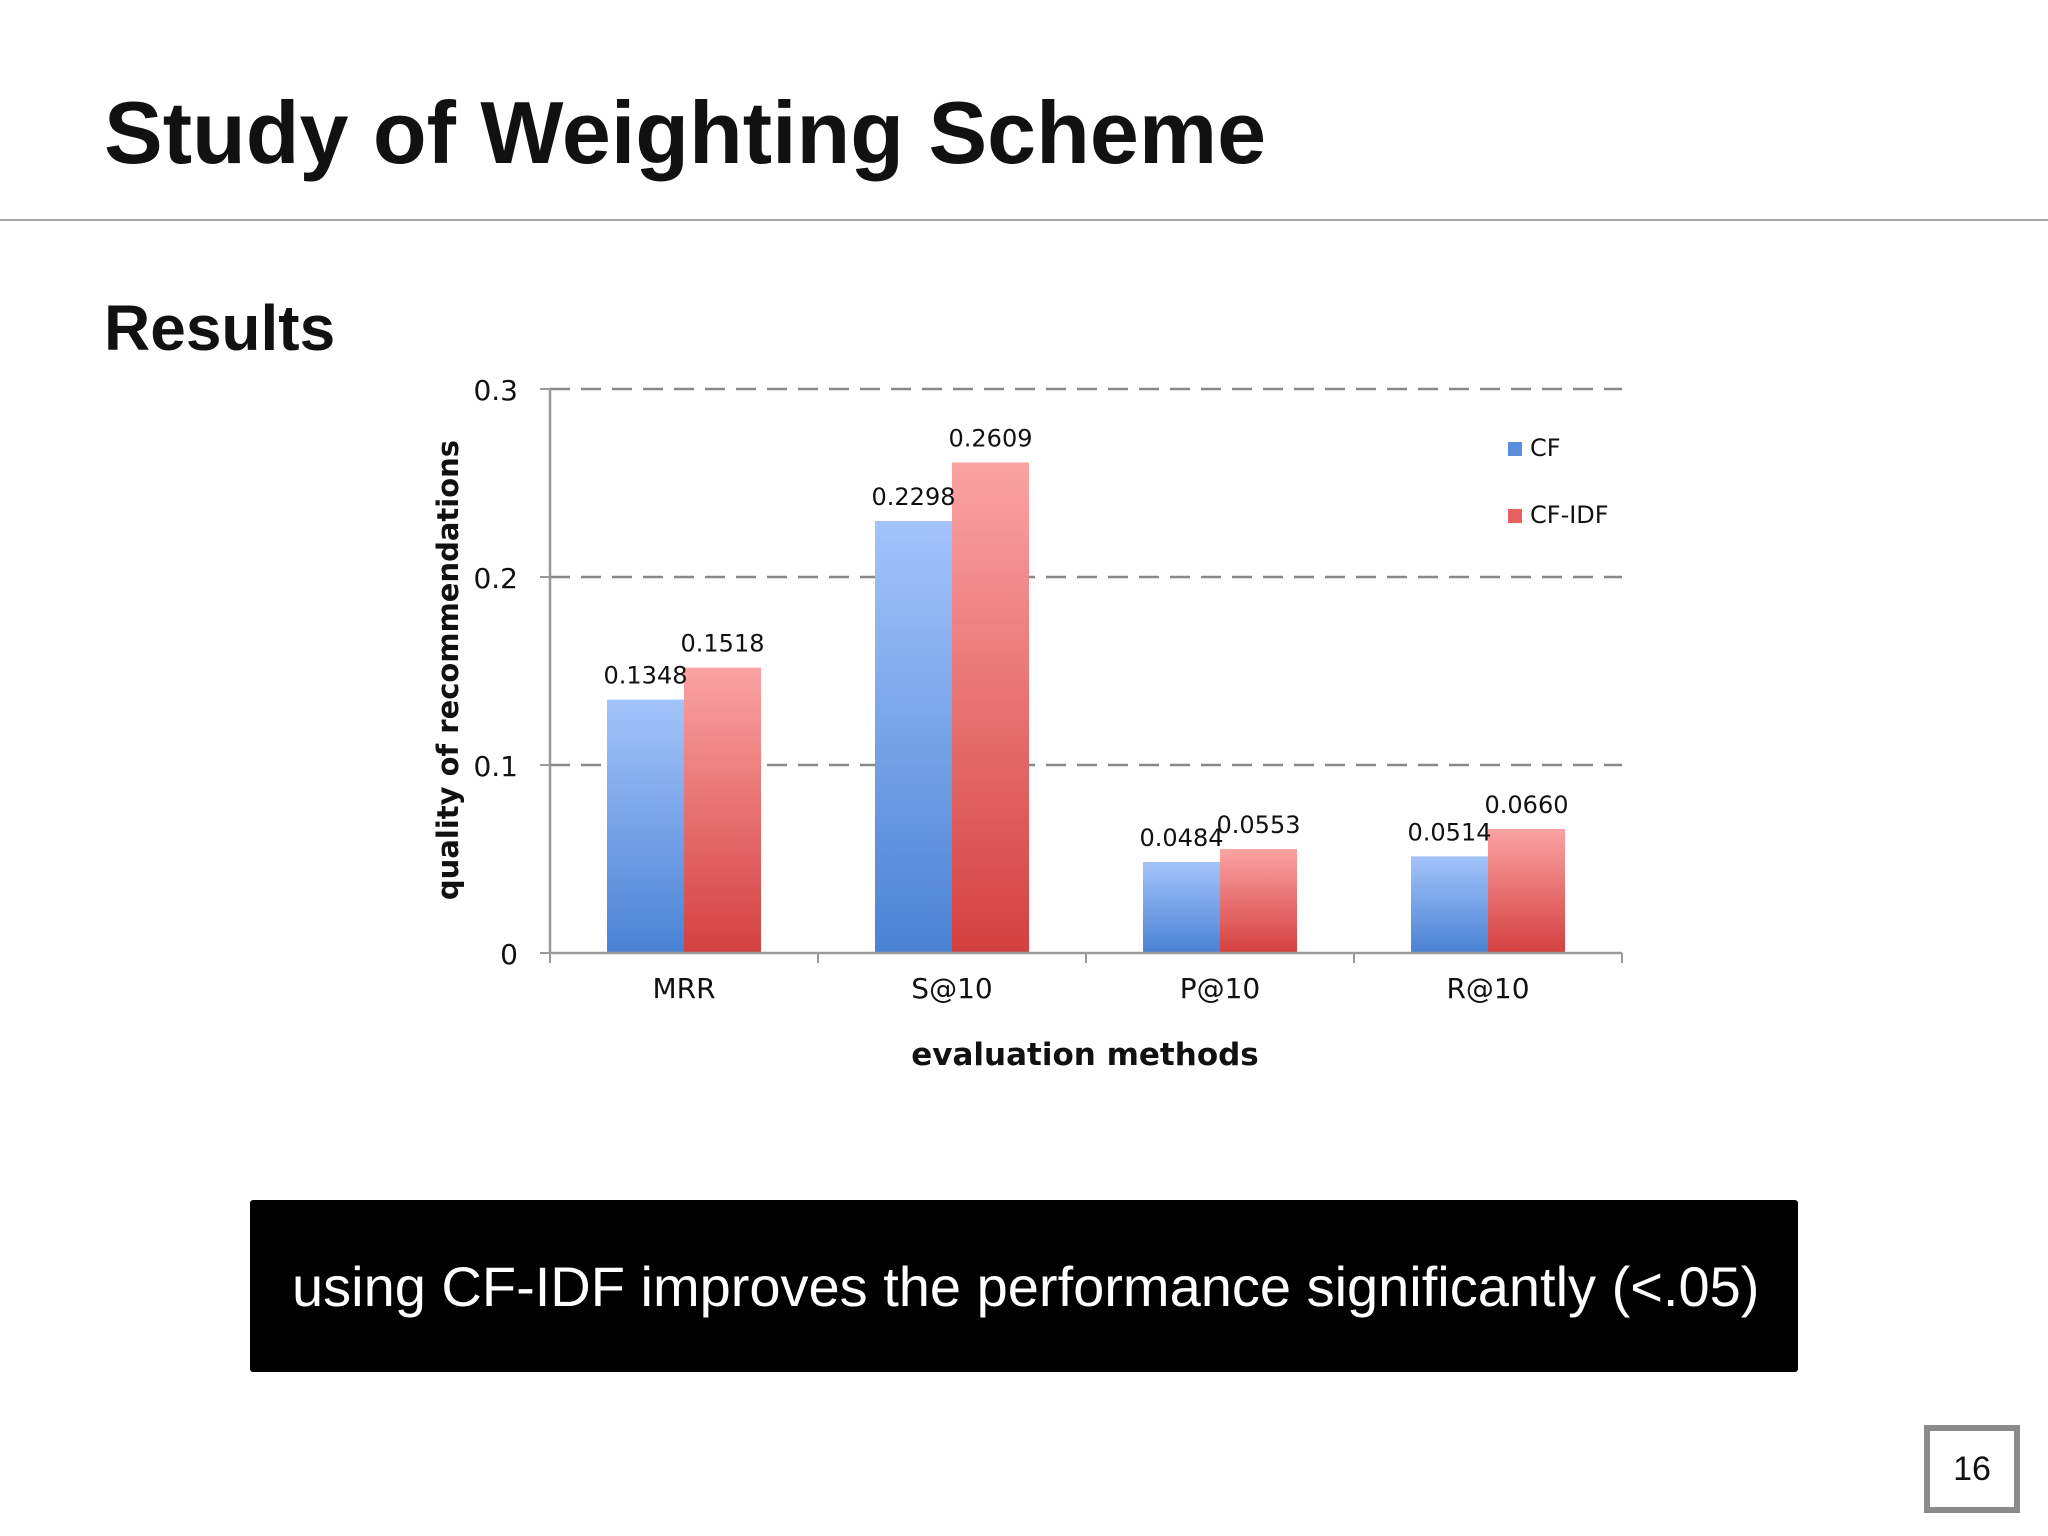 The image size is (2048, 1536). What do you see at coordinates (1545, 448) in the screenshot?
I see `legend-label: CF` at bounding box center [1545, 448].